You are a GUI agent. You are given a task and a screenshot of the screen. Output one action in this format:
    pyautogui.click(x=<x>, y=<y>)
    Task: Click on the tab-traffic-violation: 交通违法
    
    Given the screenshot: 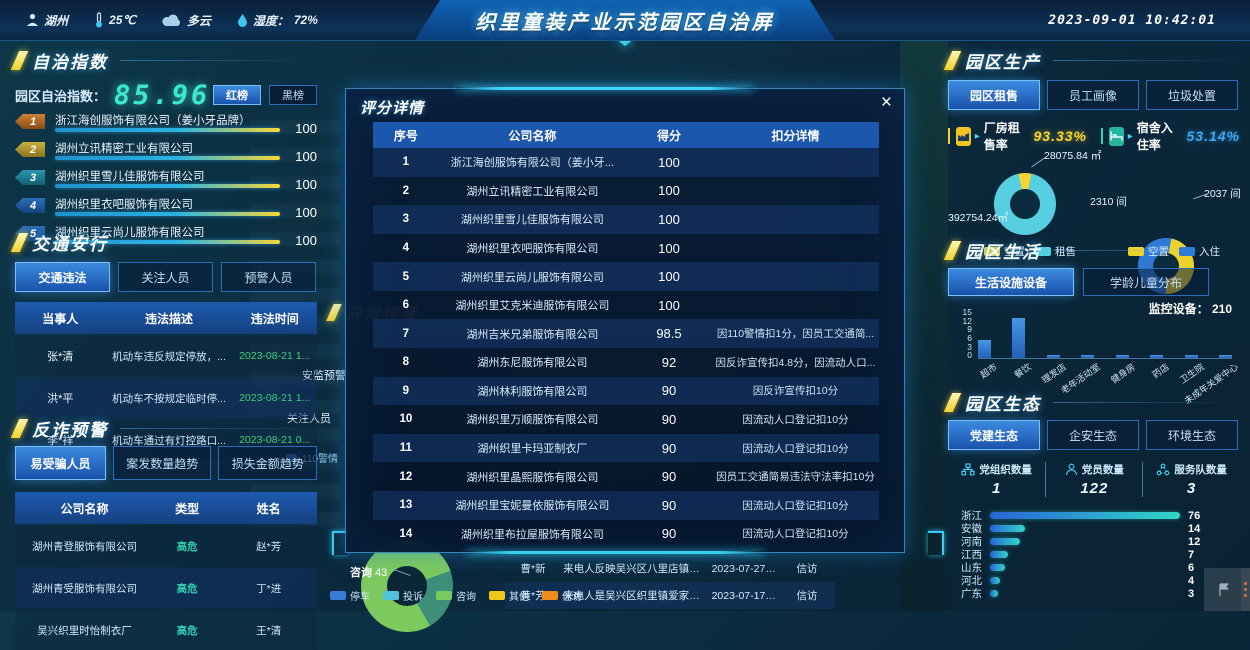 What is the action you would take?
    pyautogui.click(x=62, y=277)
    